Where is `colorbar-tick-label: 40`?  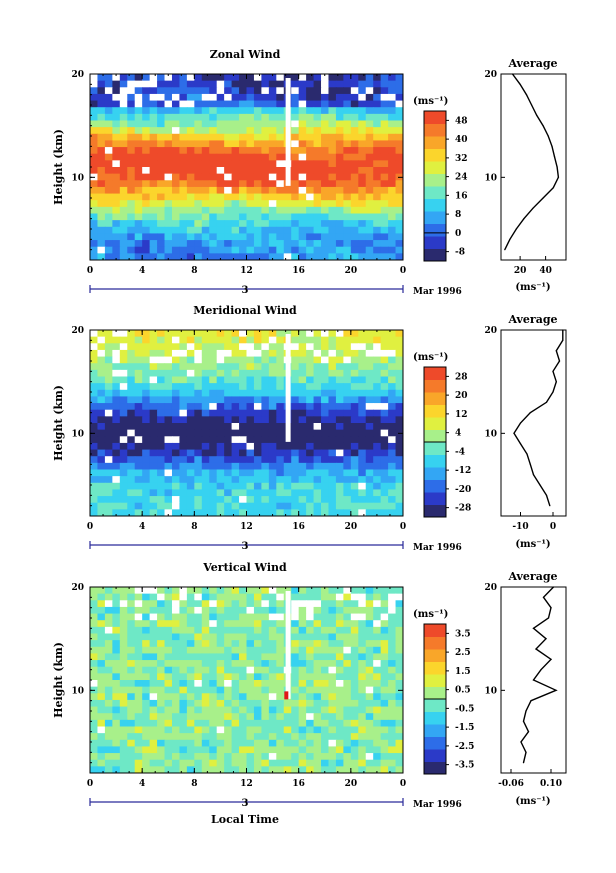
colorbar-tick-label: 40 is located at coordinates (461, 140).